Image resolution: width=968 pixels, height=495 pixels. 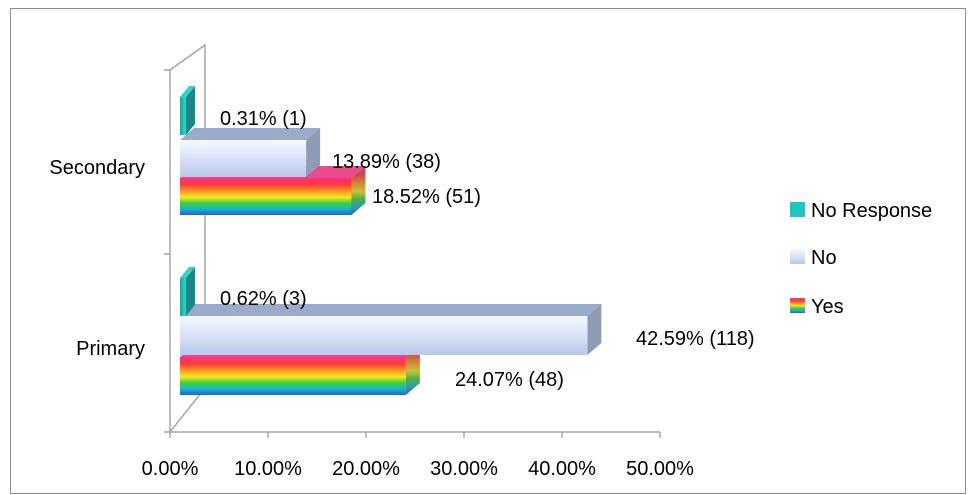 What do you see at coordinates (861, 259) in the screenshot?
I see `legend: Yes No No Response` at bounding box center [861, 259].